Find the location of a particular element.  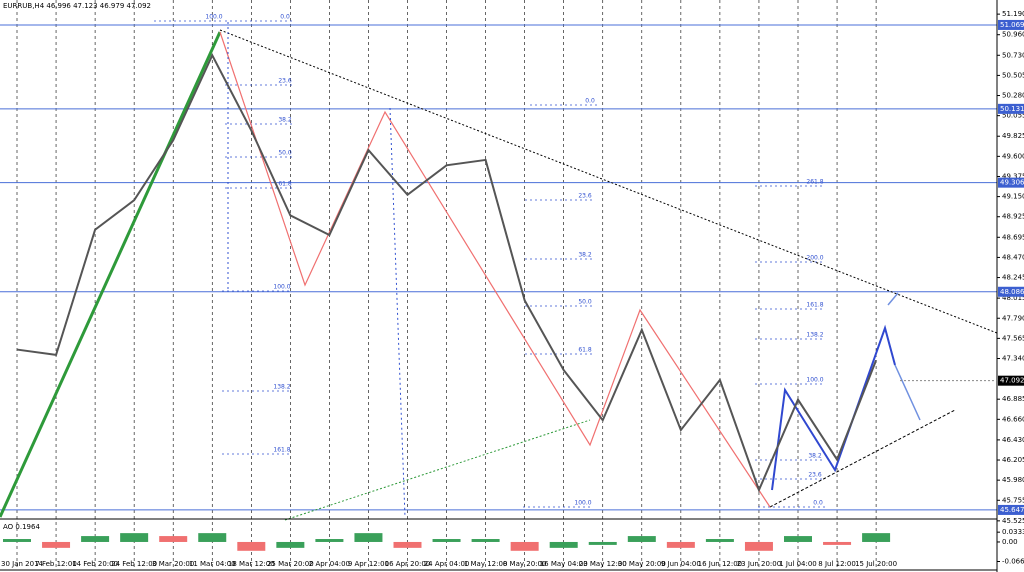

x-tick-label: 11 Mar 04:00 is located at coordinates (212, 564).